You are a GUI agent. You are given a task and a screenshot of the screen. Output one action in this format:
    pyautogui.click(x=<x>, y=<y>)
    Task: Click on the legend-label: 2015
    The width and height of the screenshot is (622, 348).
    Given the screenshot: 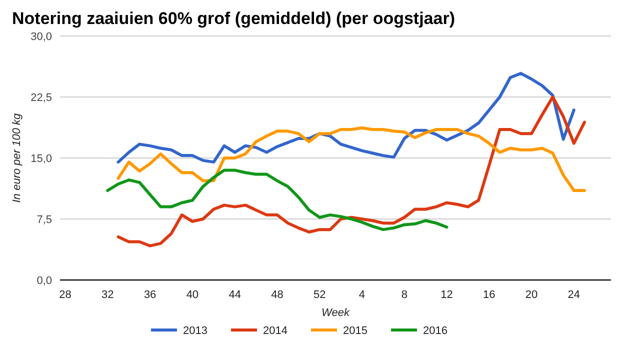 What is the action you would take?
    pyautogui.click(x=355, y=331)
    